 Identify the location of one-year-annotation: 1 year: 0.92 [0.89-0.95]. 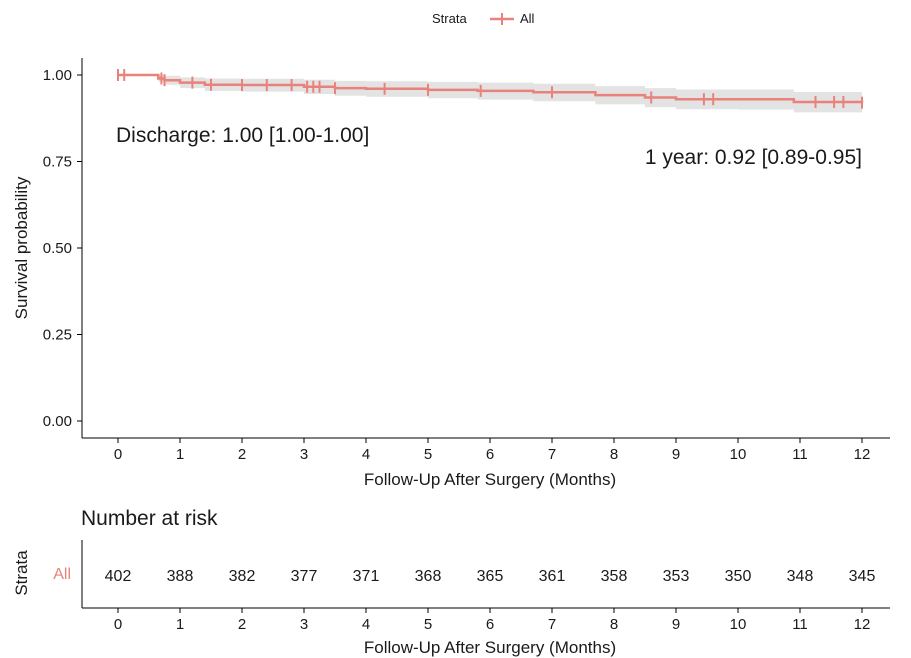
(753, 157).